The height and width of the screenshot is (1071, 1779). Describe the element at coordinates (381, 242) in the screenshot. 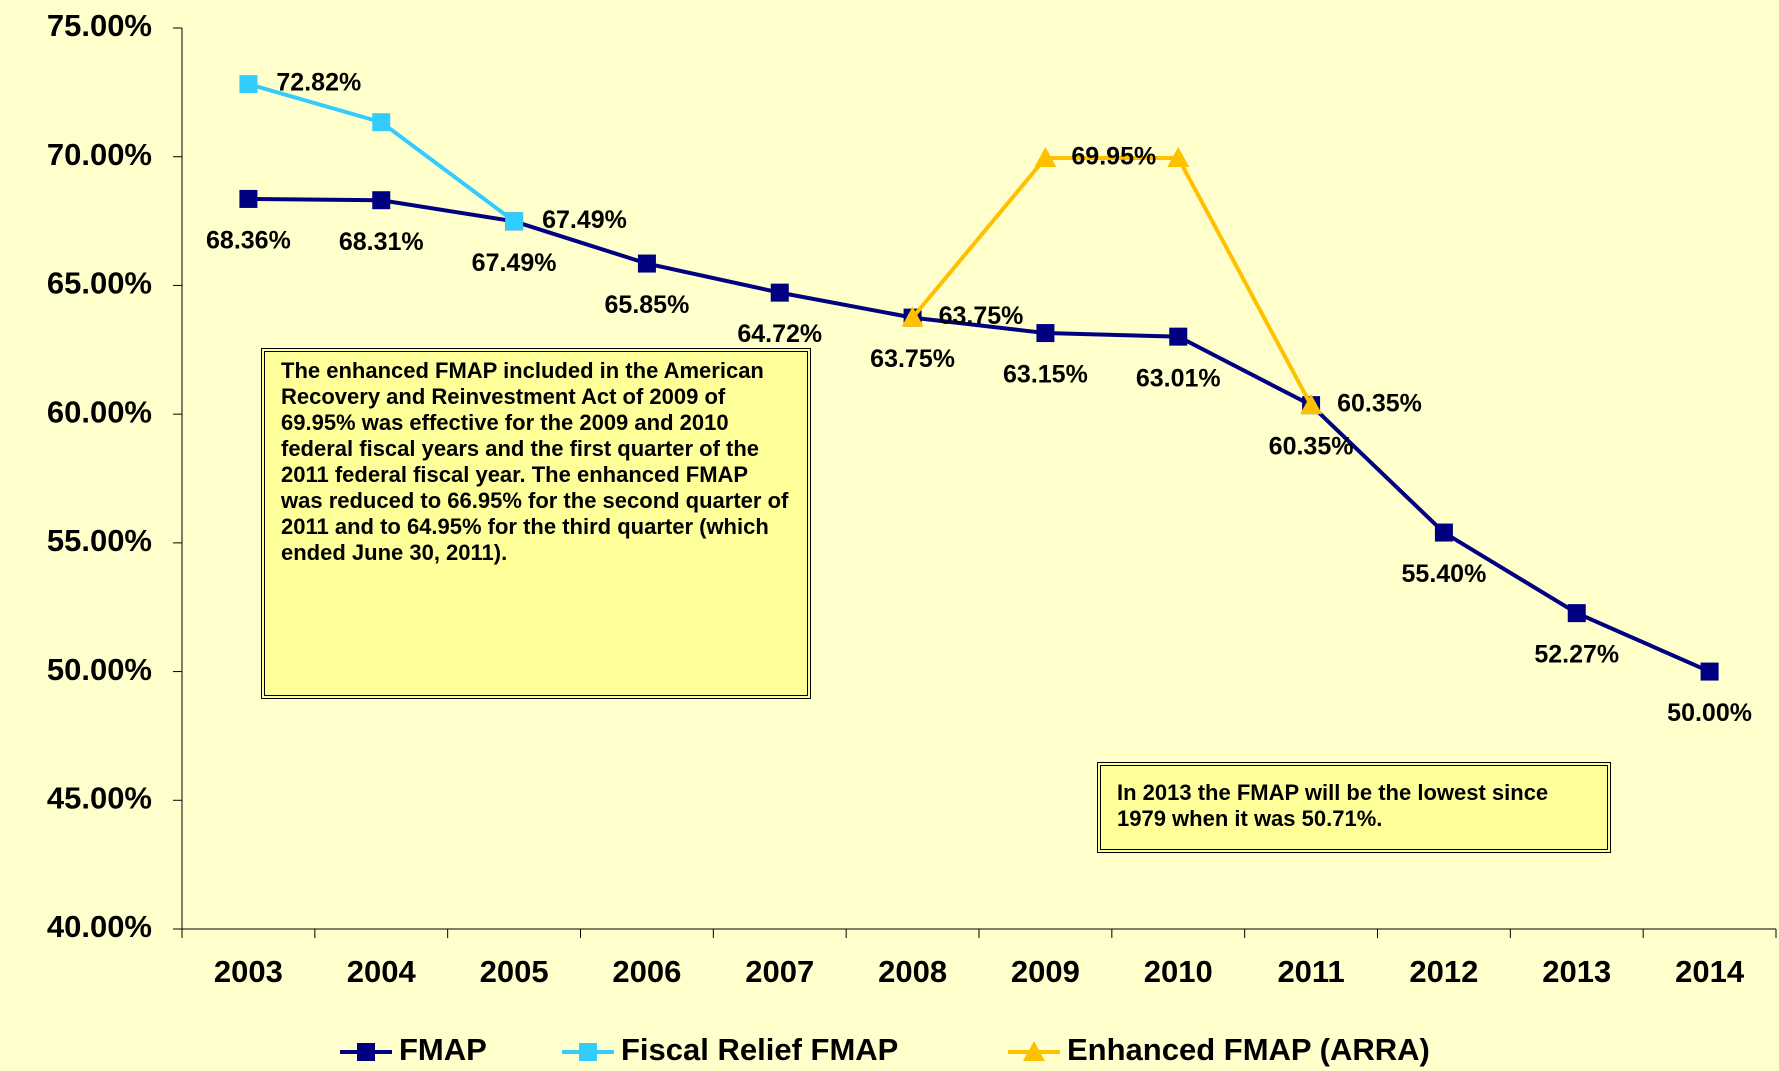

I see `value-label: 68.31%` at that location.